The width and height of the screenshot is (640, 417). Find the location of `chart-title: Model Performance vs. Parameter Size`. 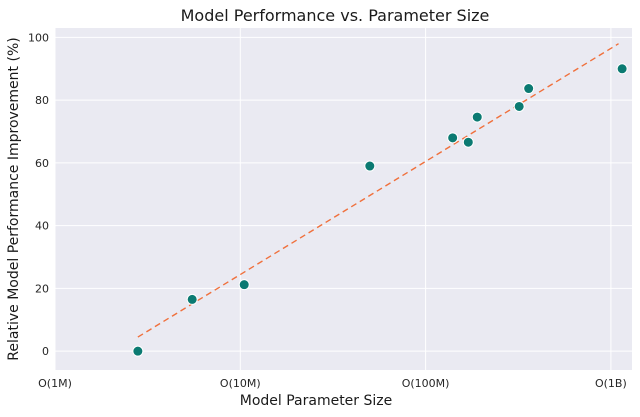

chart-title: Model Performance vs. Parameter Size is located at coordinates (335, 15).